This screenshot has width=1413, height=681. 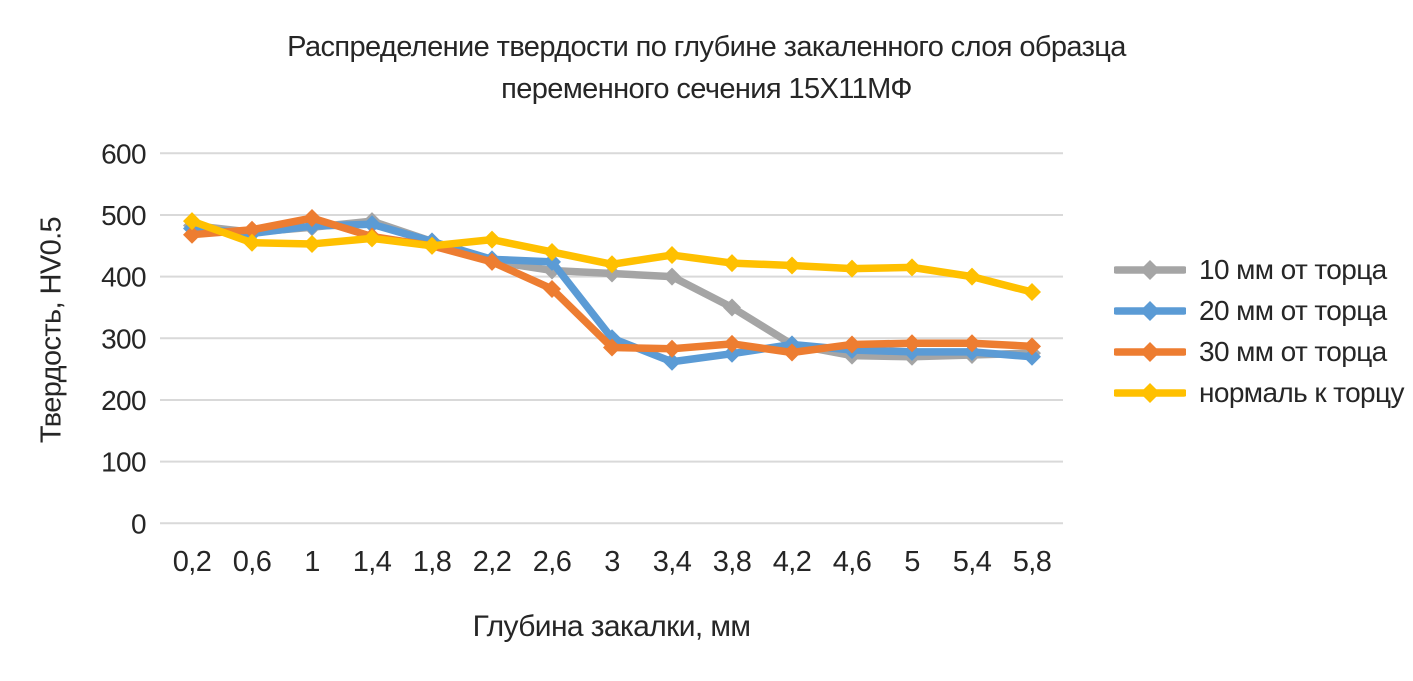 What do you see at coordinates (612, 562) in the screenshot?
I see `x-tick-label: 3` at bounding box center [612, 562].